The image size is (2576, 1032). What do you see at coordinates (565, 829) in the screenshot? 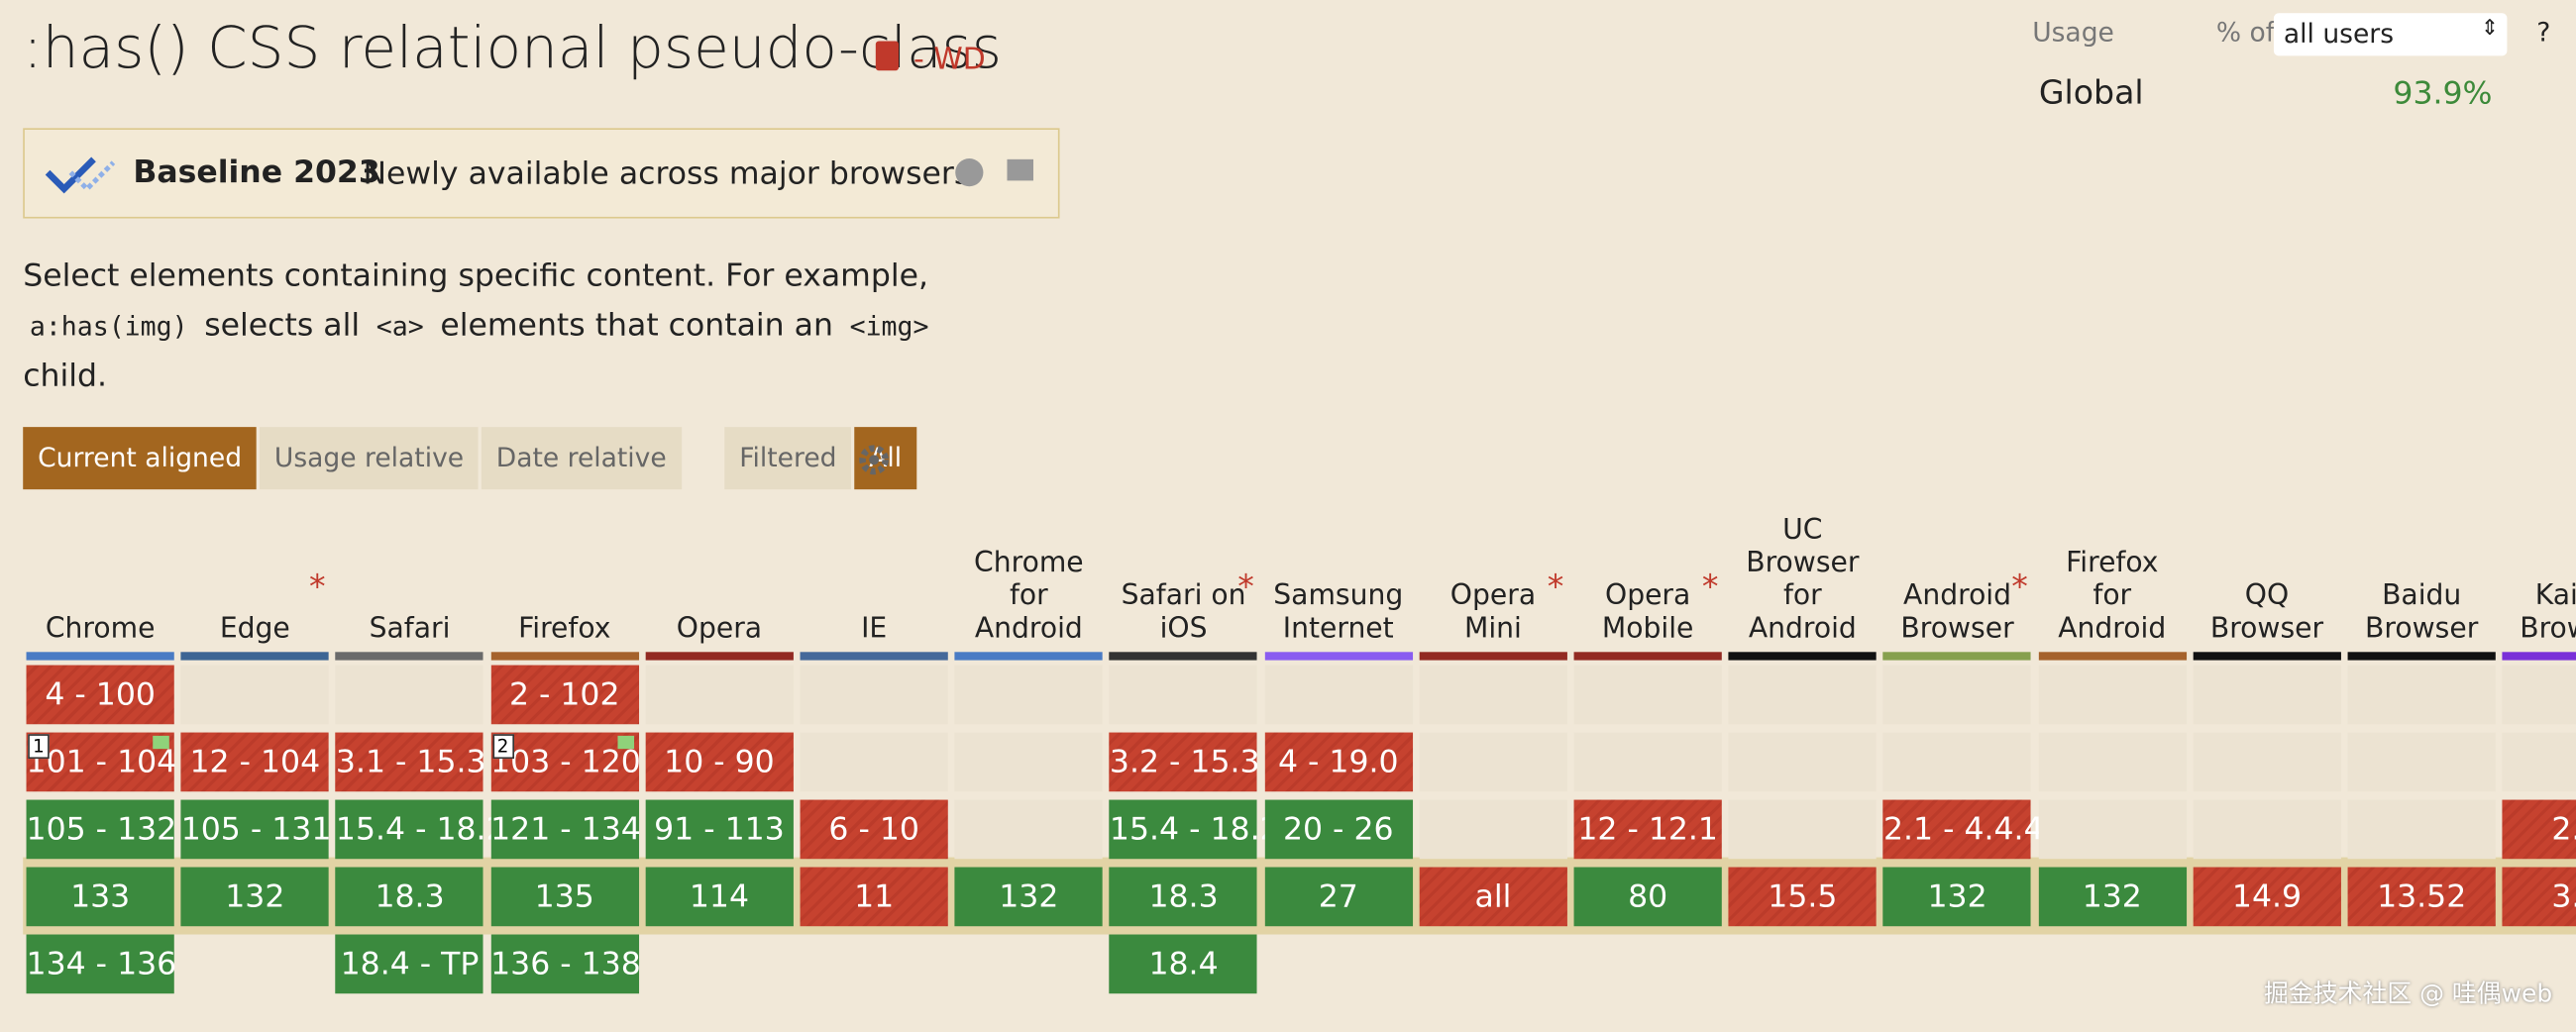
I see `support-cell: 121 - 134` at bounding box center [565, 829].